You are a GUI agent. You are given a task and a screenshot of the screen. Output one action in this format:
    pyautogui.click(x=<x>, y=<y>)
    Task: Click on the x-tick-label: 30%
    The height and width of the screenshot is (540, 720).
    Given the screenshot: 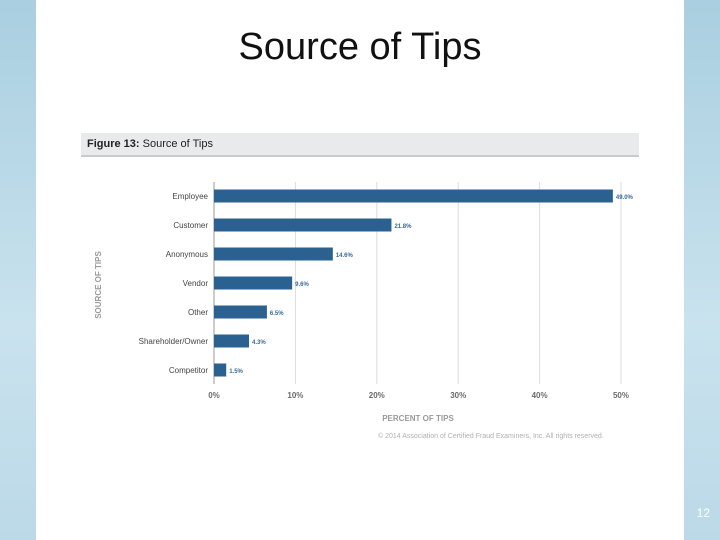 What is the action you would take?
    pyautogui.click(x=458, y=395)
    